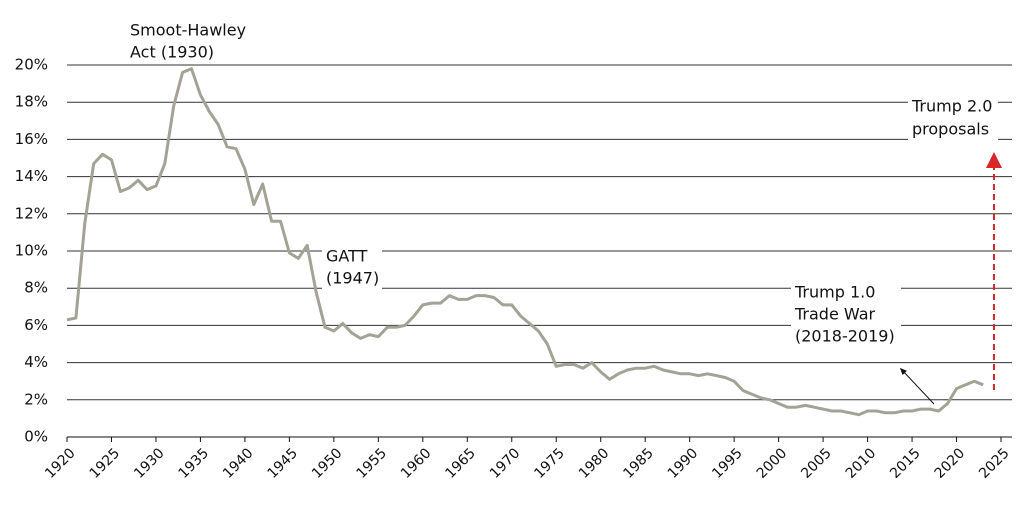  What do you see at coordinates (950, 129) in the screenshot?
I see `annotation-text: proposals` at bounding box center [950, 129].